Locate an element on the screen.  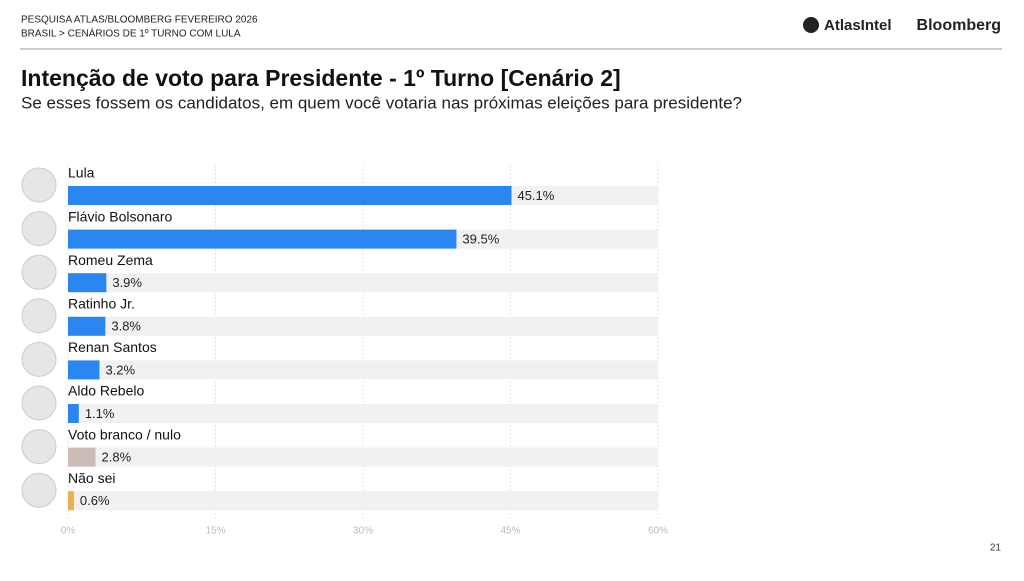
value-label: 0.6% is located at coordinates (95, 500).